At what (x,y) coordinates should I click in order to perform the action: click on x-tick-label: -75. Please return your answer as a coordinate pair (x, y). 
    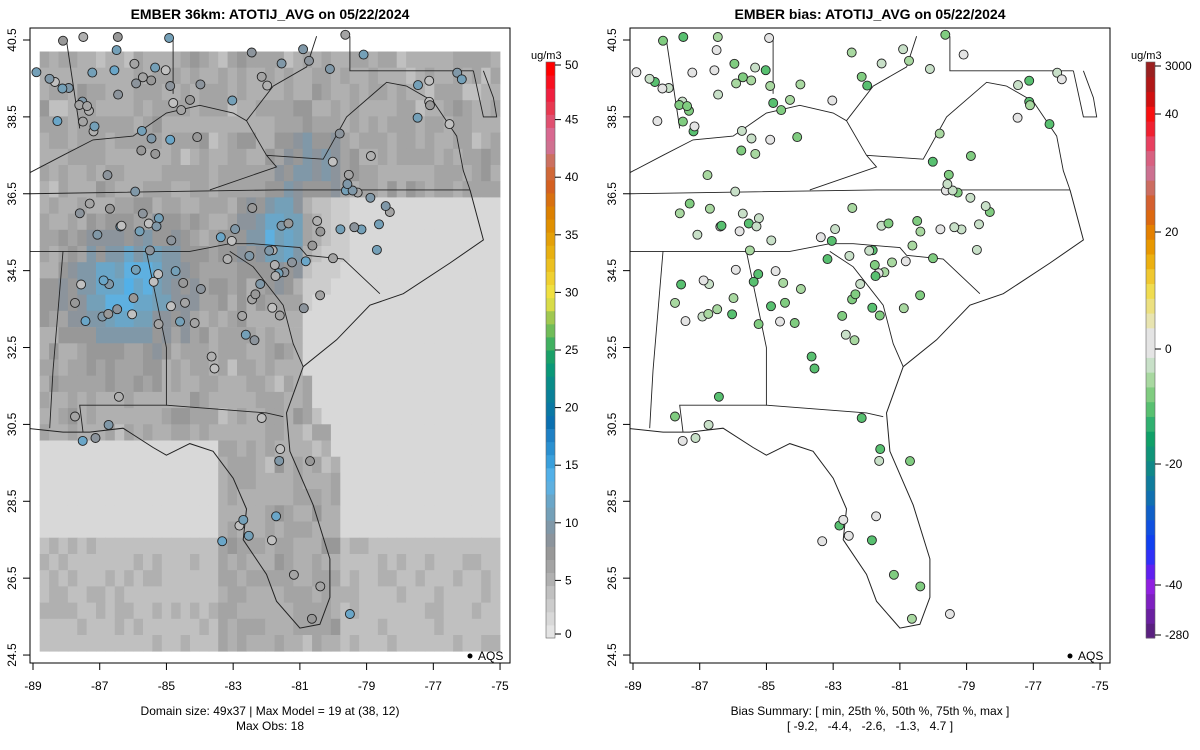
    Looking at the image, I should click on (1100, 686).